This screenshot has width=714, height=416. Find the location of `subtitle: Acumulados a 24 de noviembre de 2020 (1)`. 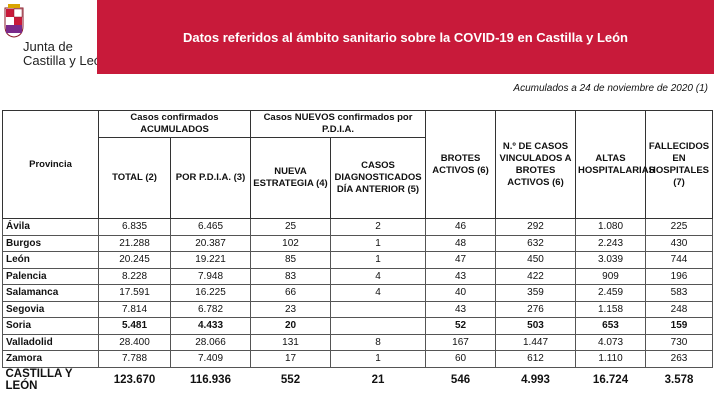

subtitle: Acumulados a 24 de noviembre de 2020 (1) is located at coordinates (610, 88).